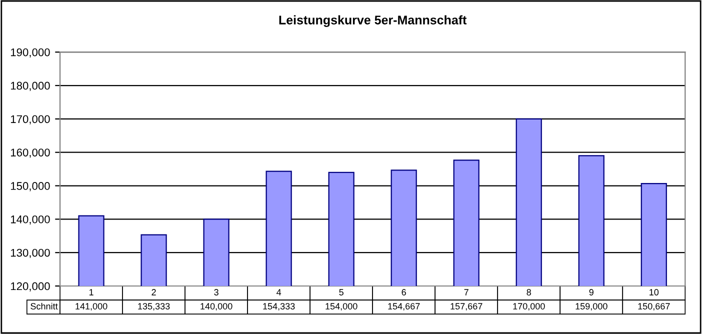 This screenshot has height=334, width=702. What do you see at coordinates (373, 21) in the screenshot?
I see `chart-title: Leistungskurve 5er-Mannschaft` at bounding box center [373, 21].